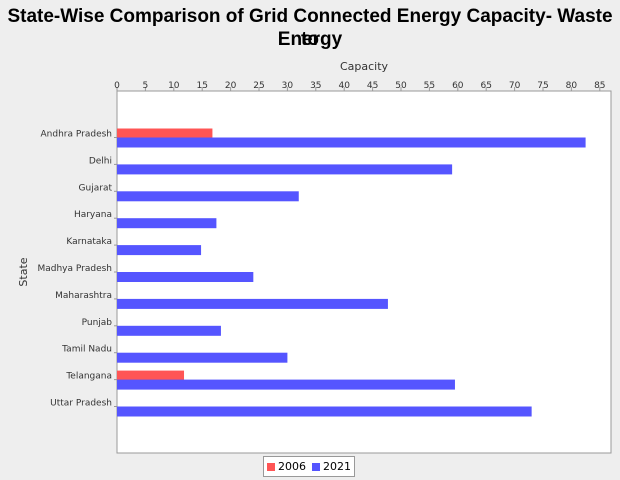  I want to click on legend-swatch-2021, so click(316, 466).